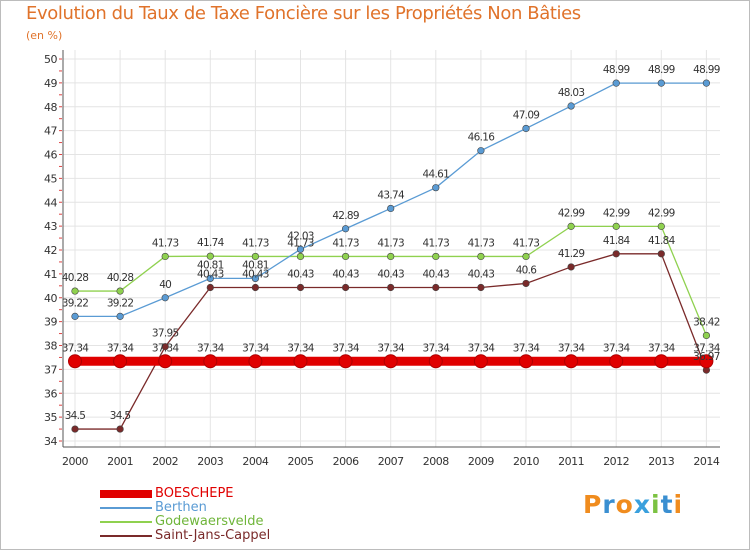 This screenshot has width=750, height=550. What do you see at coordinates (50, 155) in the screenshot?
I see `y-tick-label: 46` at bounding box center [50, 155].